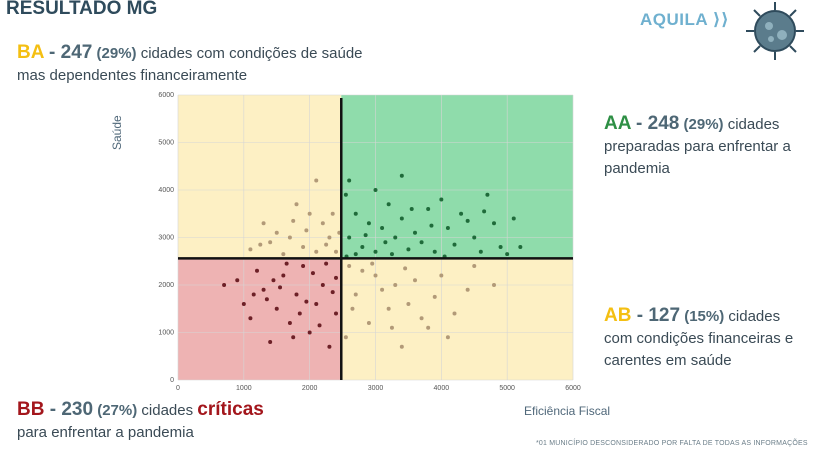 The image size is (820, 450). What do you see at coordinates (573, 388) in the screenshot?
I see `x-tick-label: 6000` at bounding box center [573, 388].